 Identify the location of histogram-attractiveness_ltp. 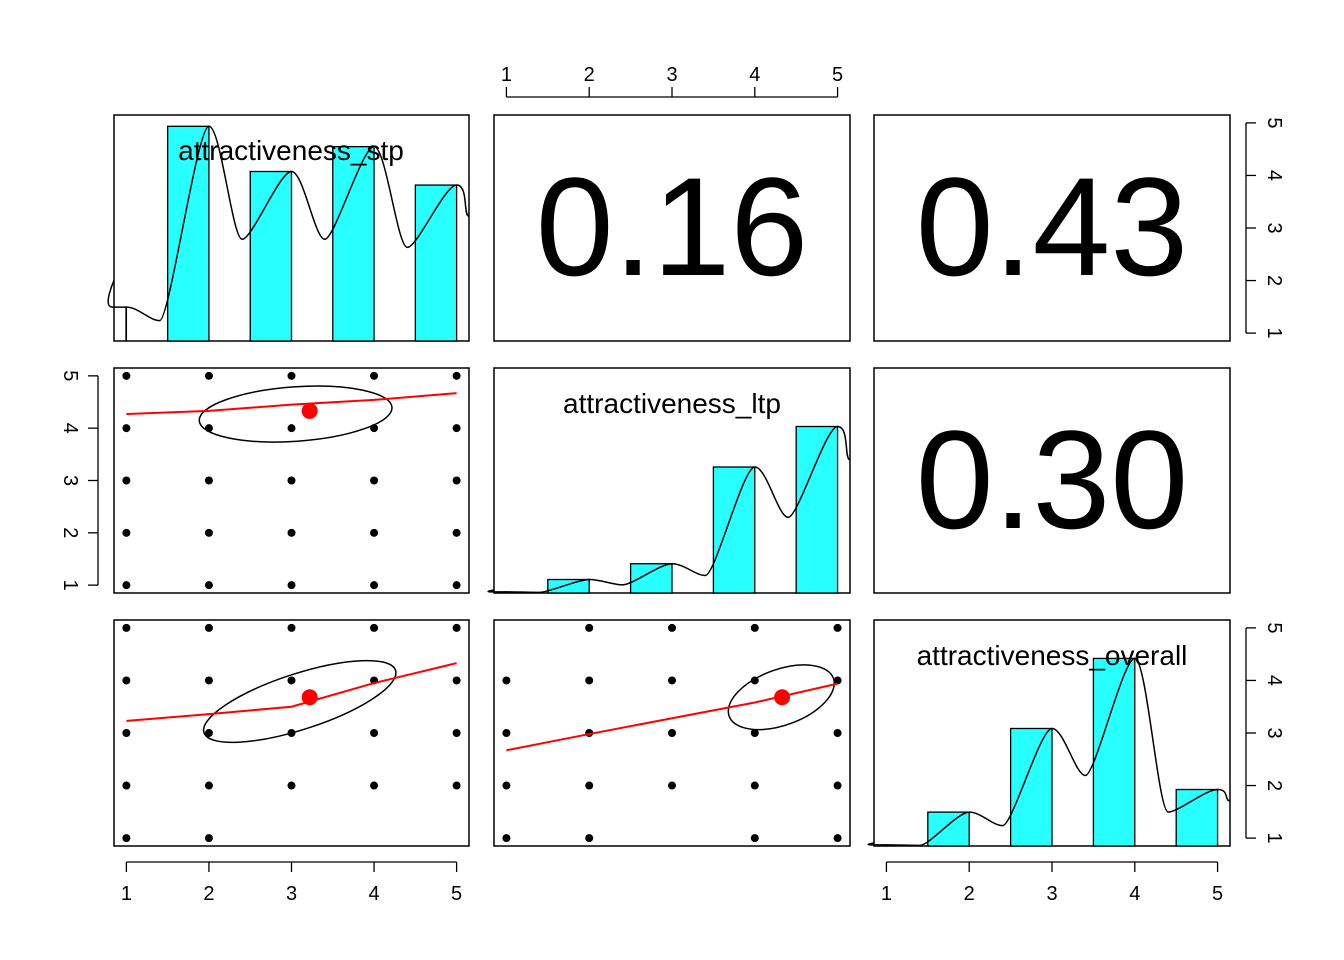
(669, 509).